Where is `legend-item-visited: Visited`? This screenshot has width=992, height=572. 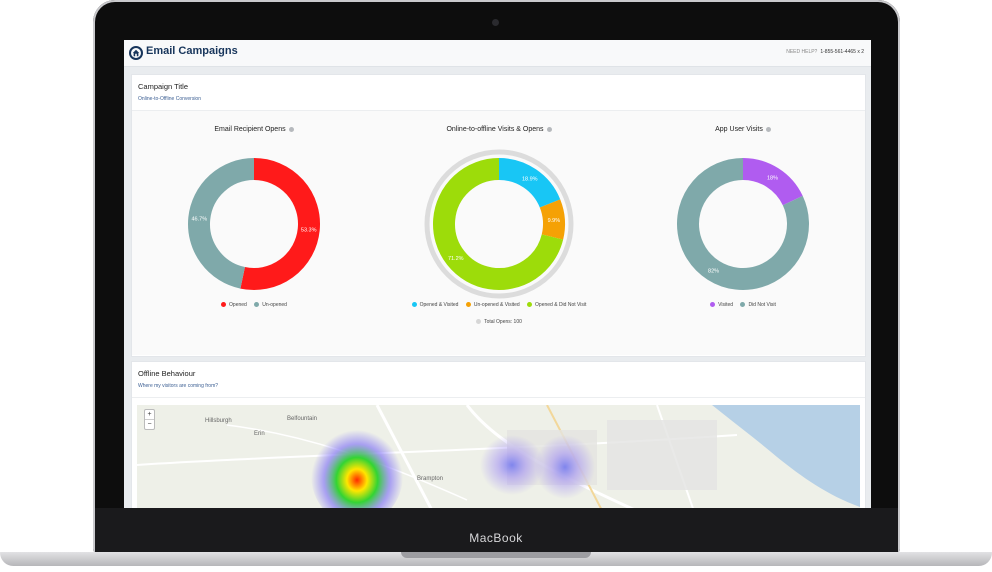 legend-item-visited: Visited is located at coordinates (721, 305).